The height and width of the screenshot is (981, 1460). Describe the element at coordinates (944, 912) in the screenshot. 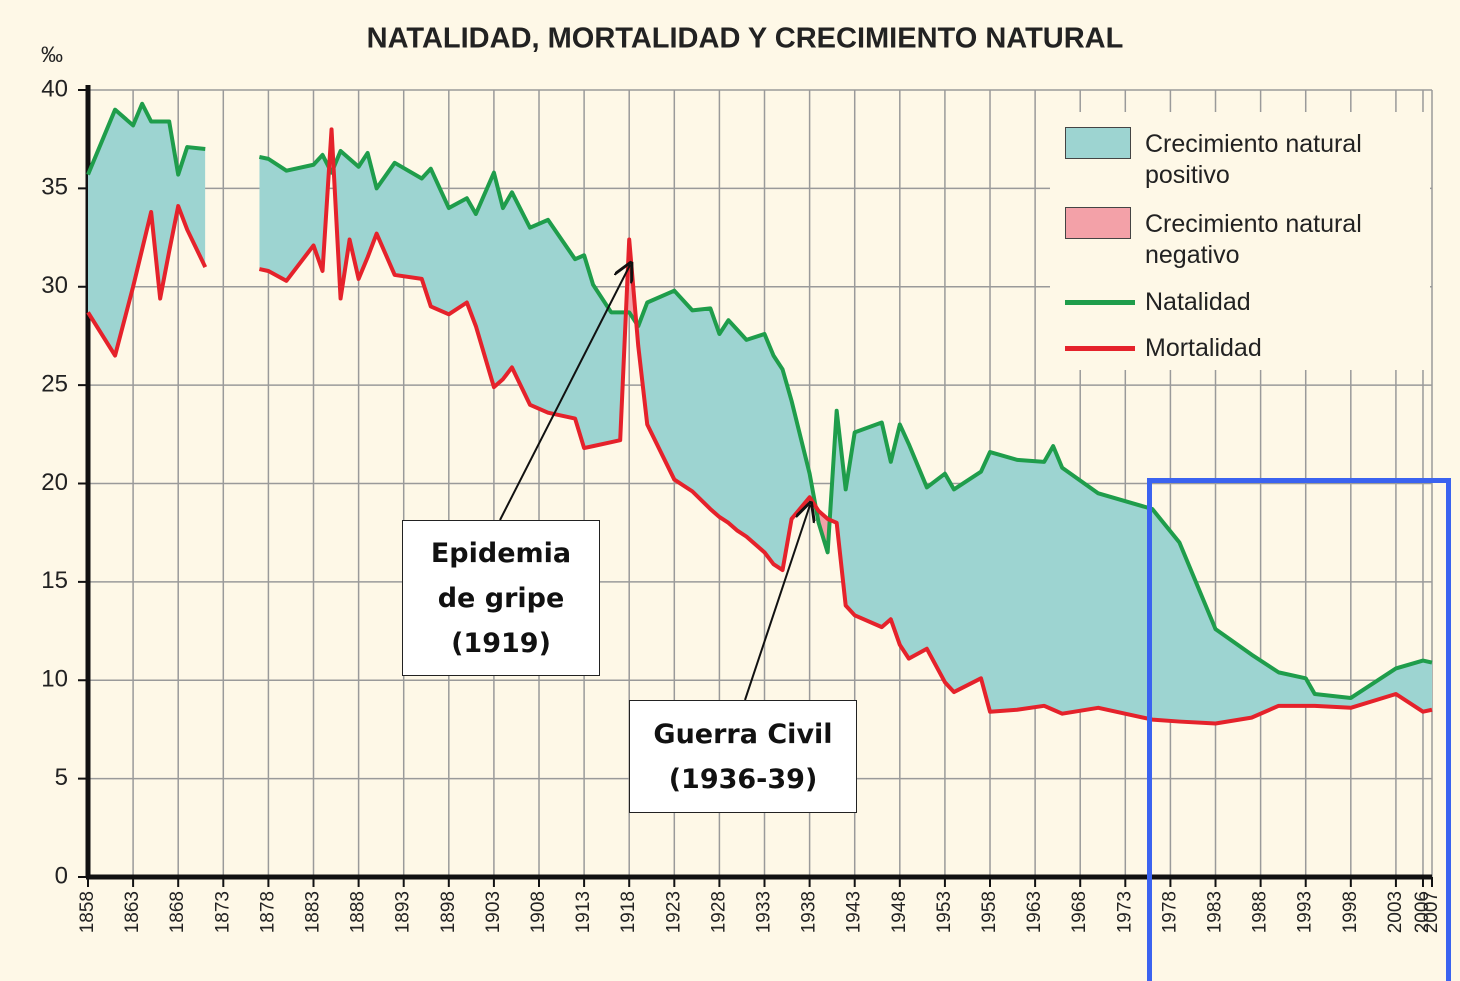

I see `x-tick-label: 1953` at that location.